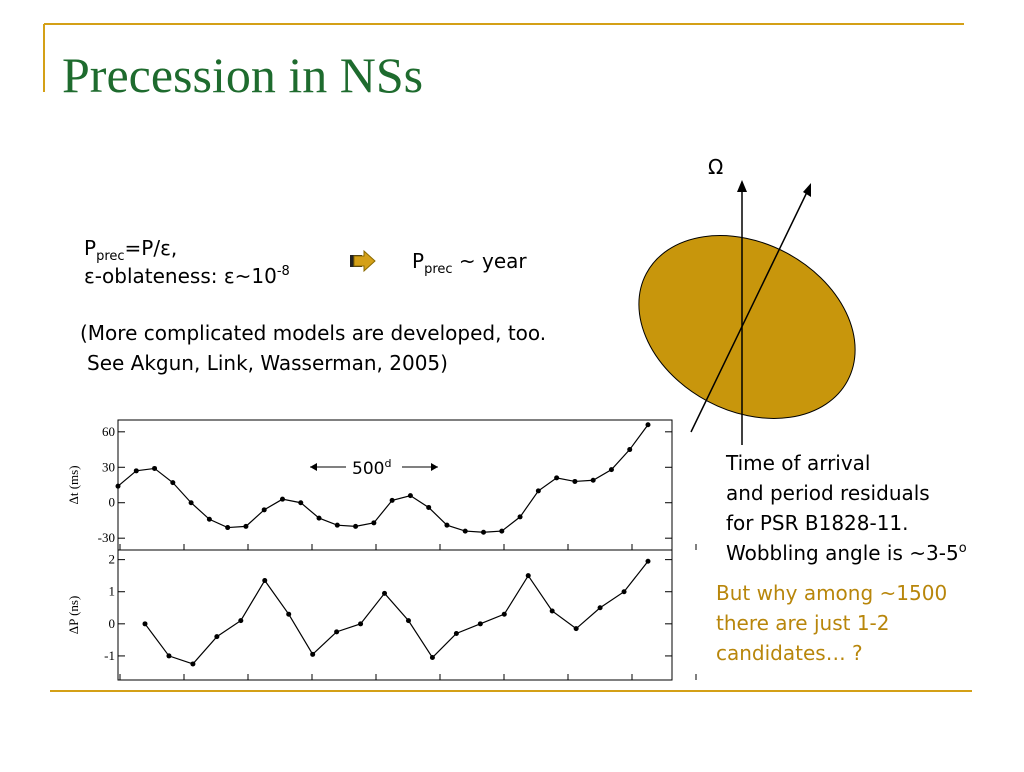 This screenshot has width=1024, height=772. Describe the element at coordinates (73, 615) in the screenshot. I see `y-axis-label: ΔP (ns)` at that location.